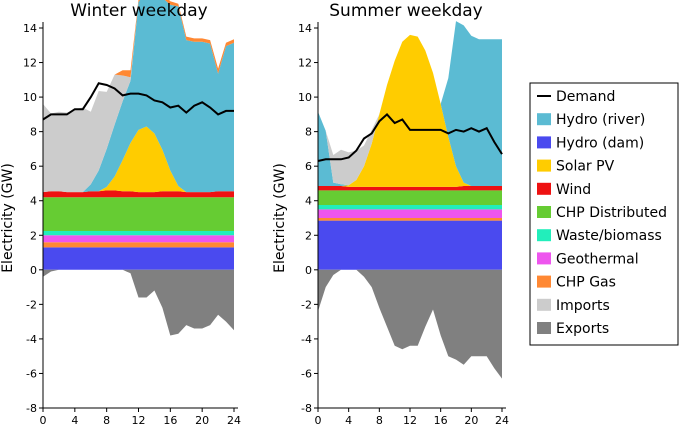  What do you see at coordinates (544, 212) in the screenshot?
I see `legend-swatch-chp-distributed` at bounding box center [544, 212].